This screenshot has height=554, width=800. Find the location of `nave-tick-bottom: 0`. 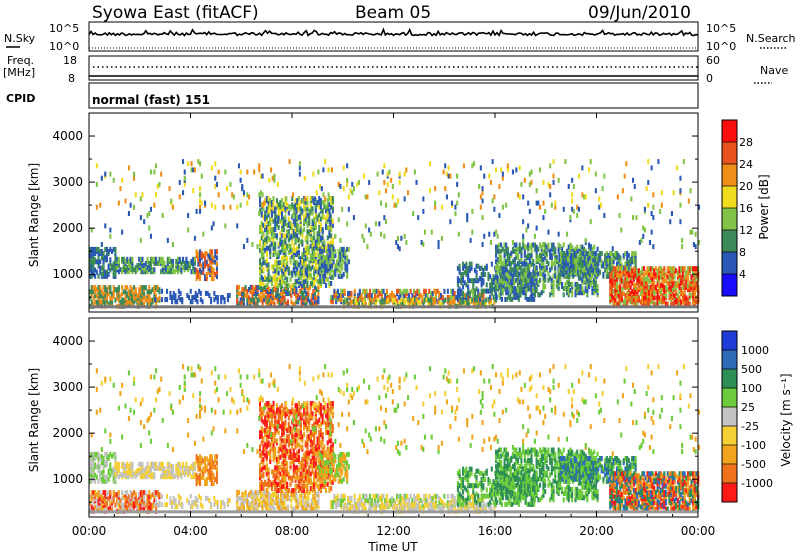

nave-tick-bottom: 0 is located at coordinates (709, 78).